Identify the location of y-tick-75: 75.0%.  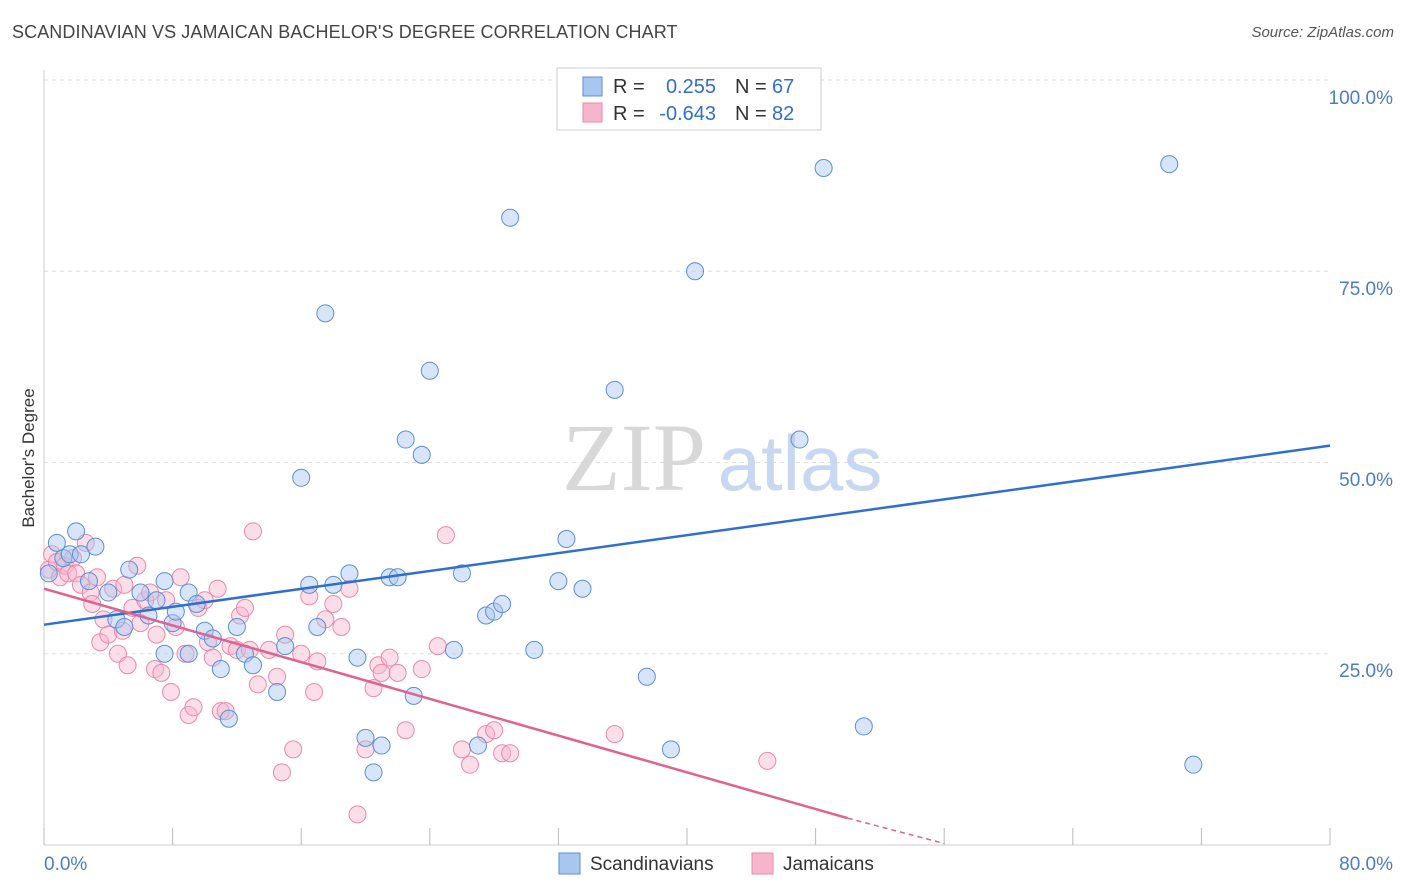
(1366, 289).